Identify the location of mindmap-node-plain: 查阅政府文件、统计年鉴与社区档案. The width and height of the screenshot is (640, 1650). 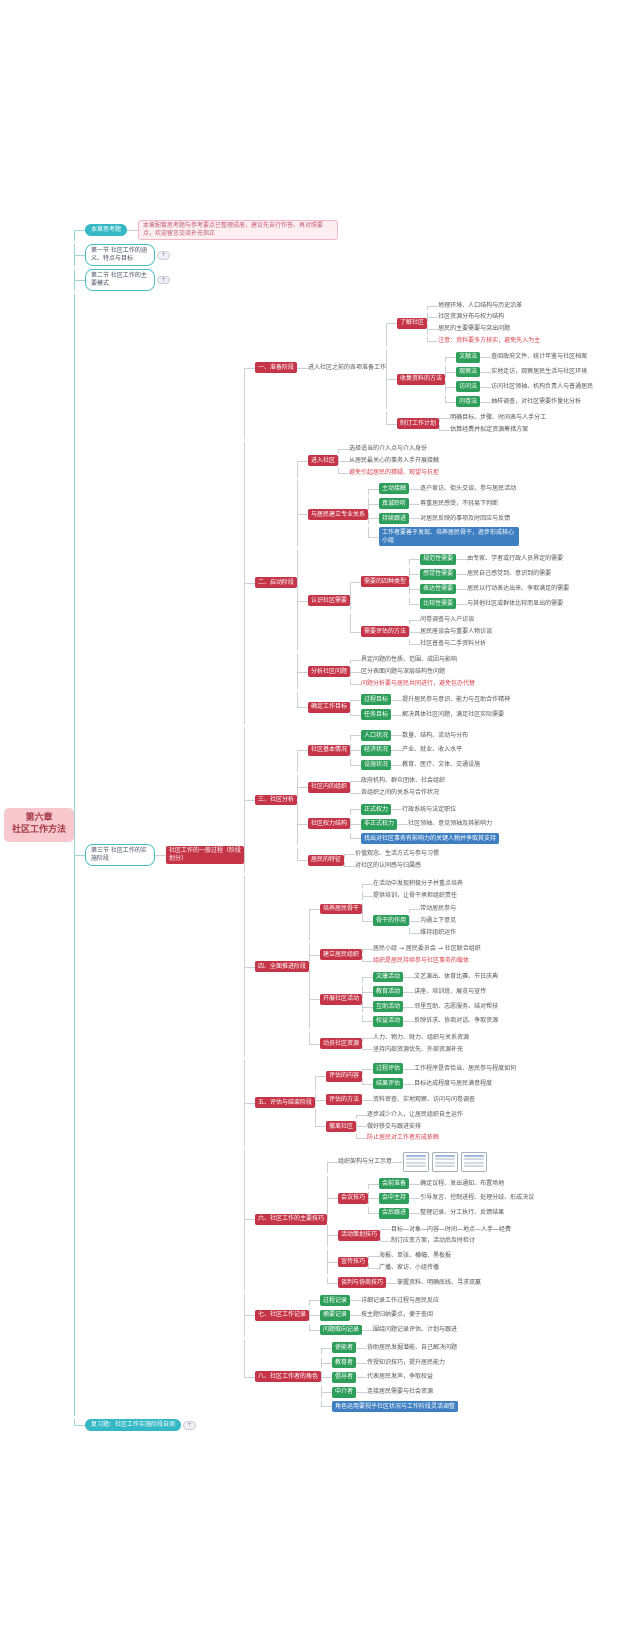
(539, 357).